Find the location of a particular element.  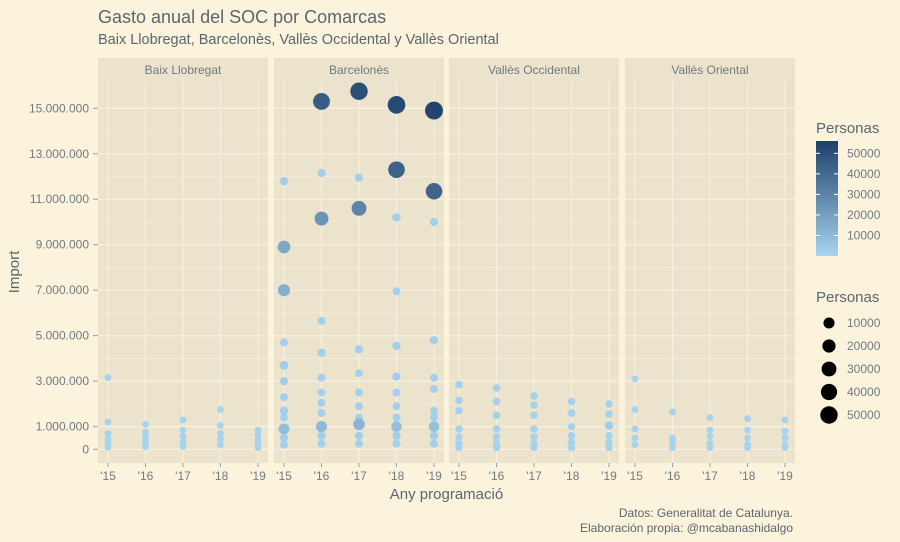

size-legend-title: Personas is located at coordinates (847, 297).